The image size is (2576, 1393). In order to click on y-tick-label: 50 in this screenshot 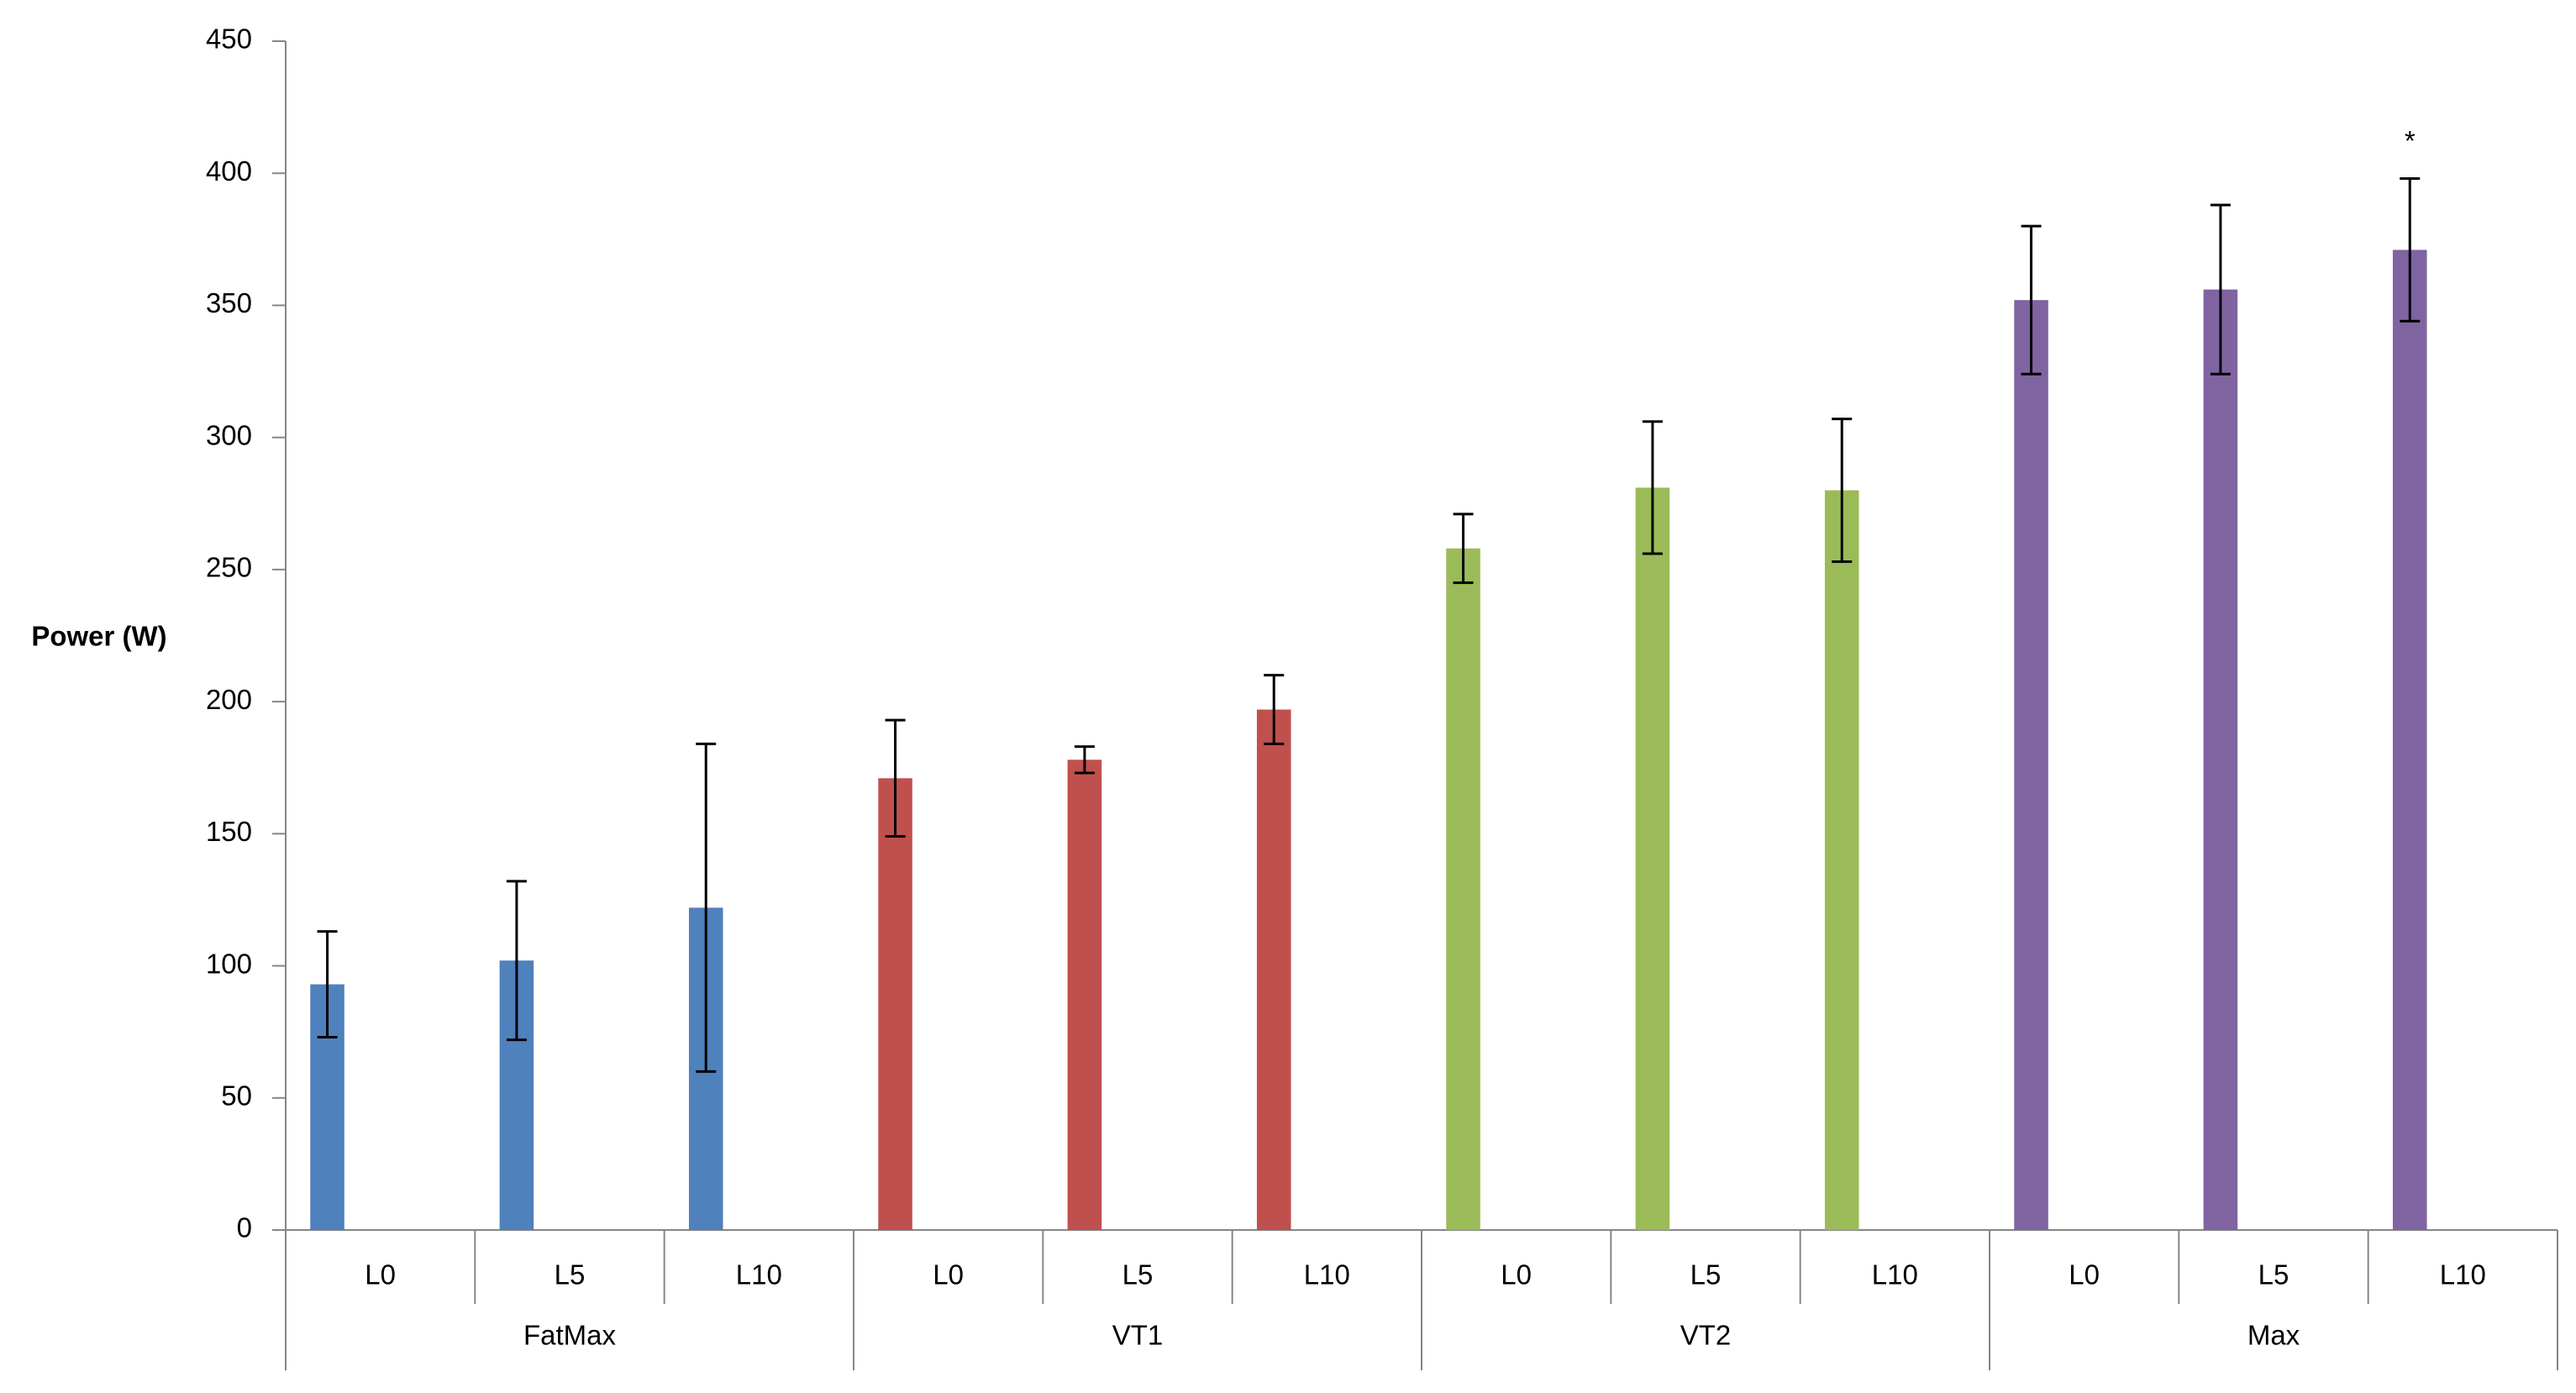, I will do `click(236, 1095)`.